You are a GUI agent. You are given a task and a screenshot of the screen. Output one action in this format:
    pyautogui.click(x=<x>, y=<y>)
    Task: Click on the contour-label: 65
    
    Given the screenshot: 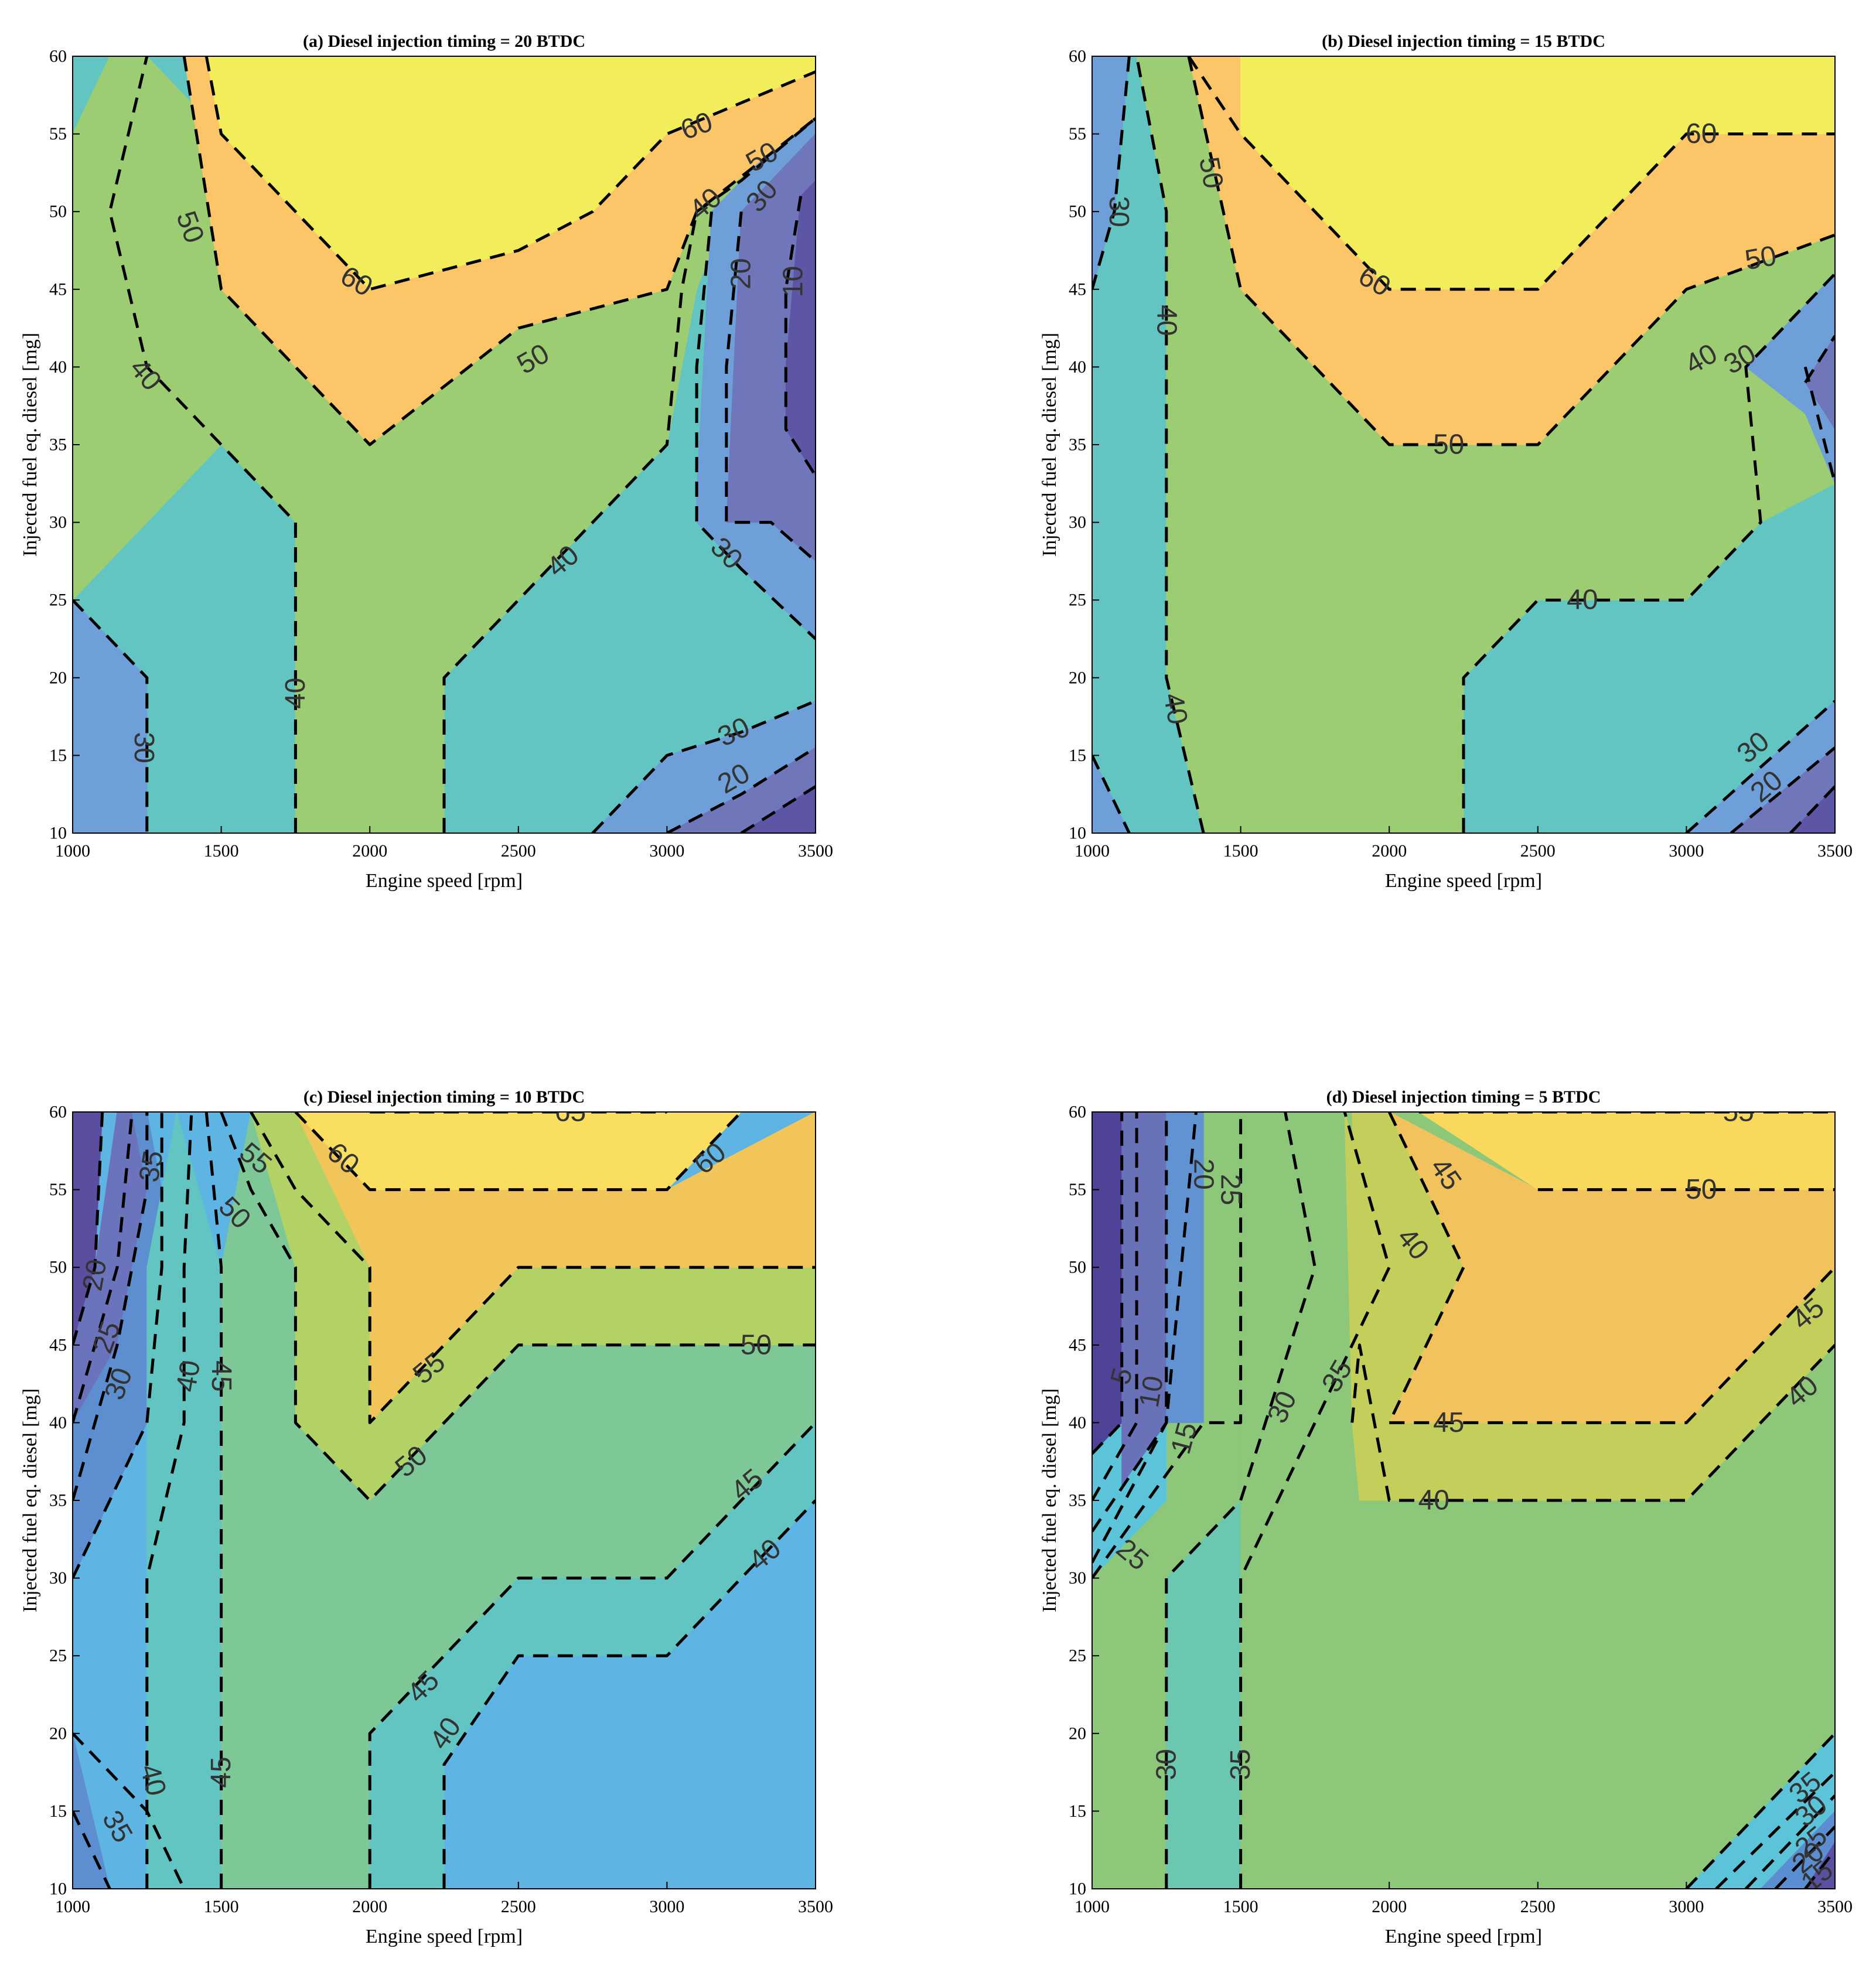 What is the action you would take?
    pyautogui.click(x=571, y=1112)
    